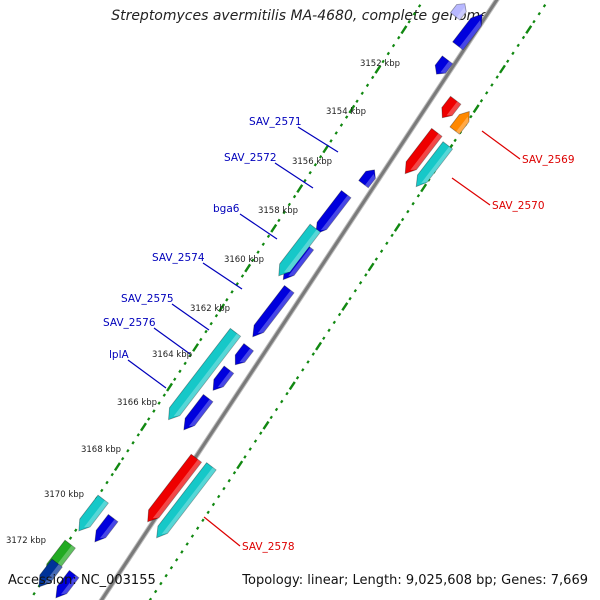 This screenshot has width=600, height=600. What do you see at coordinates (250, 158) in the screenshot?
I see `gene-label: SAV_2572` at bounding box center [250, 158].